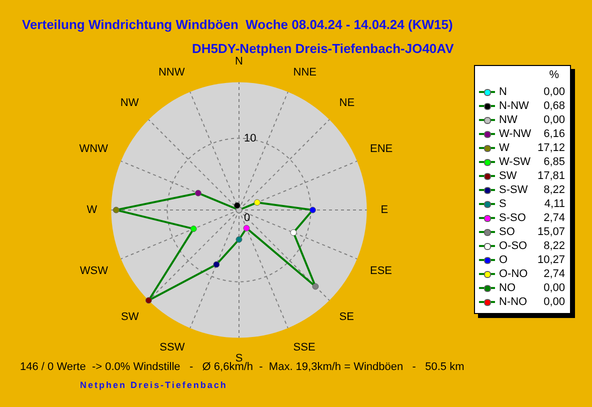 Image resolution: width=592 pixels, height=407 pixels. What do you see at coordinates (347, 103) in the screenshot?
I see `spoke-label: NE` at bounding box center [347, 103].